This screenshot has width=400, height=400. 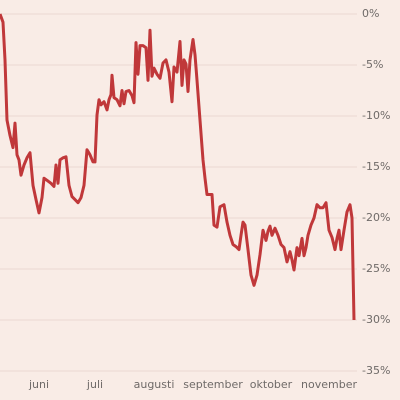 What do you see at coordinates (154, 384) in the screenshot?
I see `x-tick-label: augusti` at bounding box center [154, 384].